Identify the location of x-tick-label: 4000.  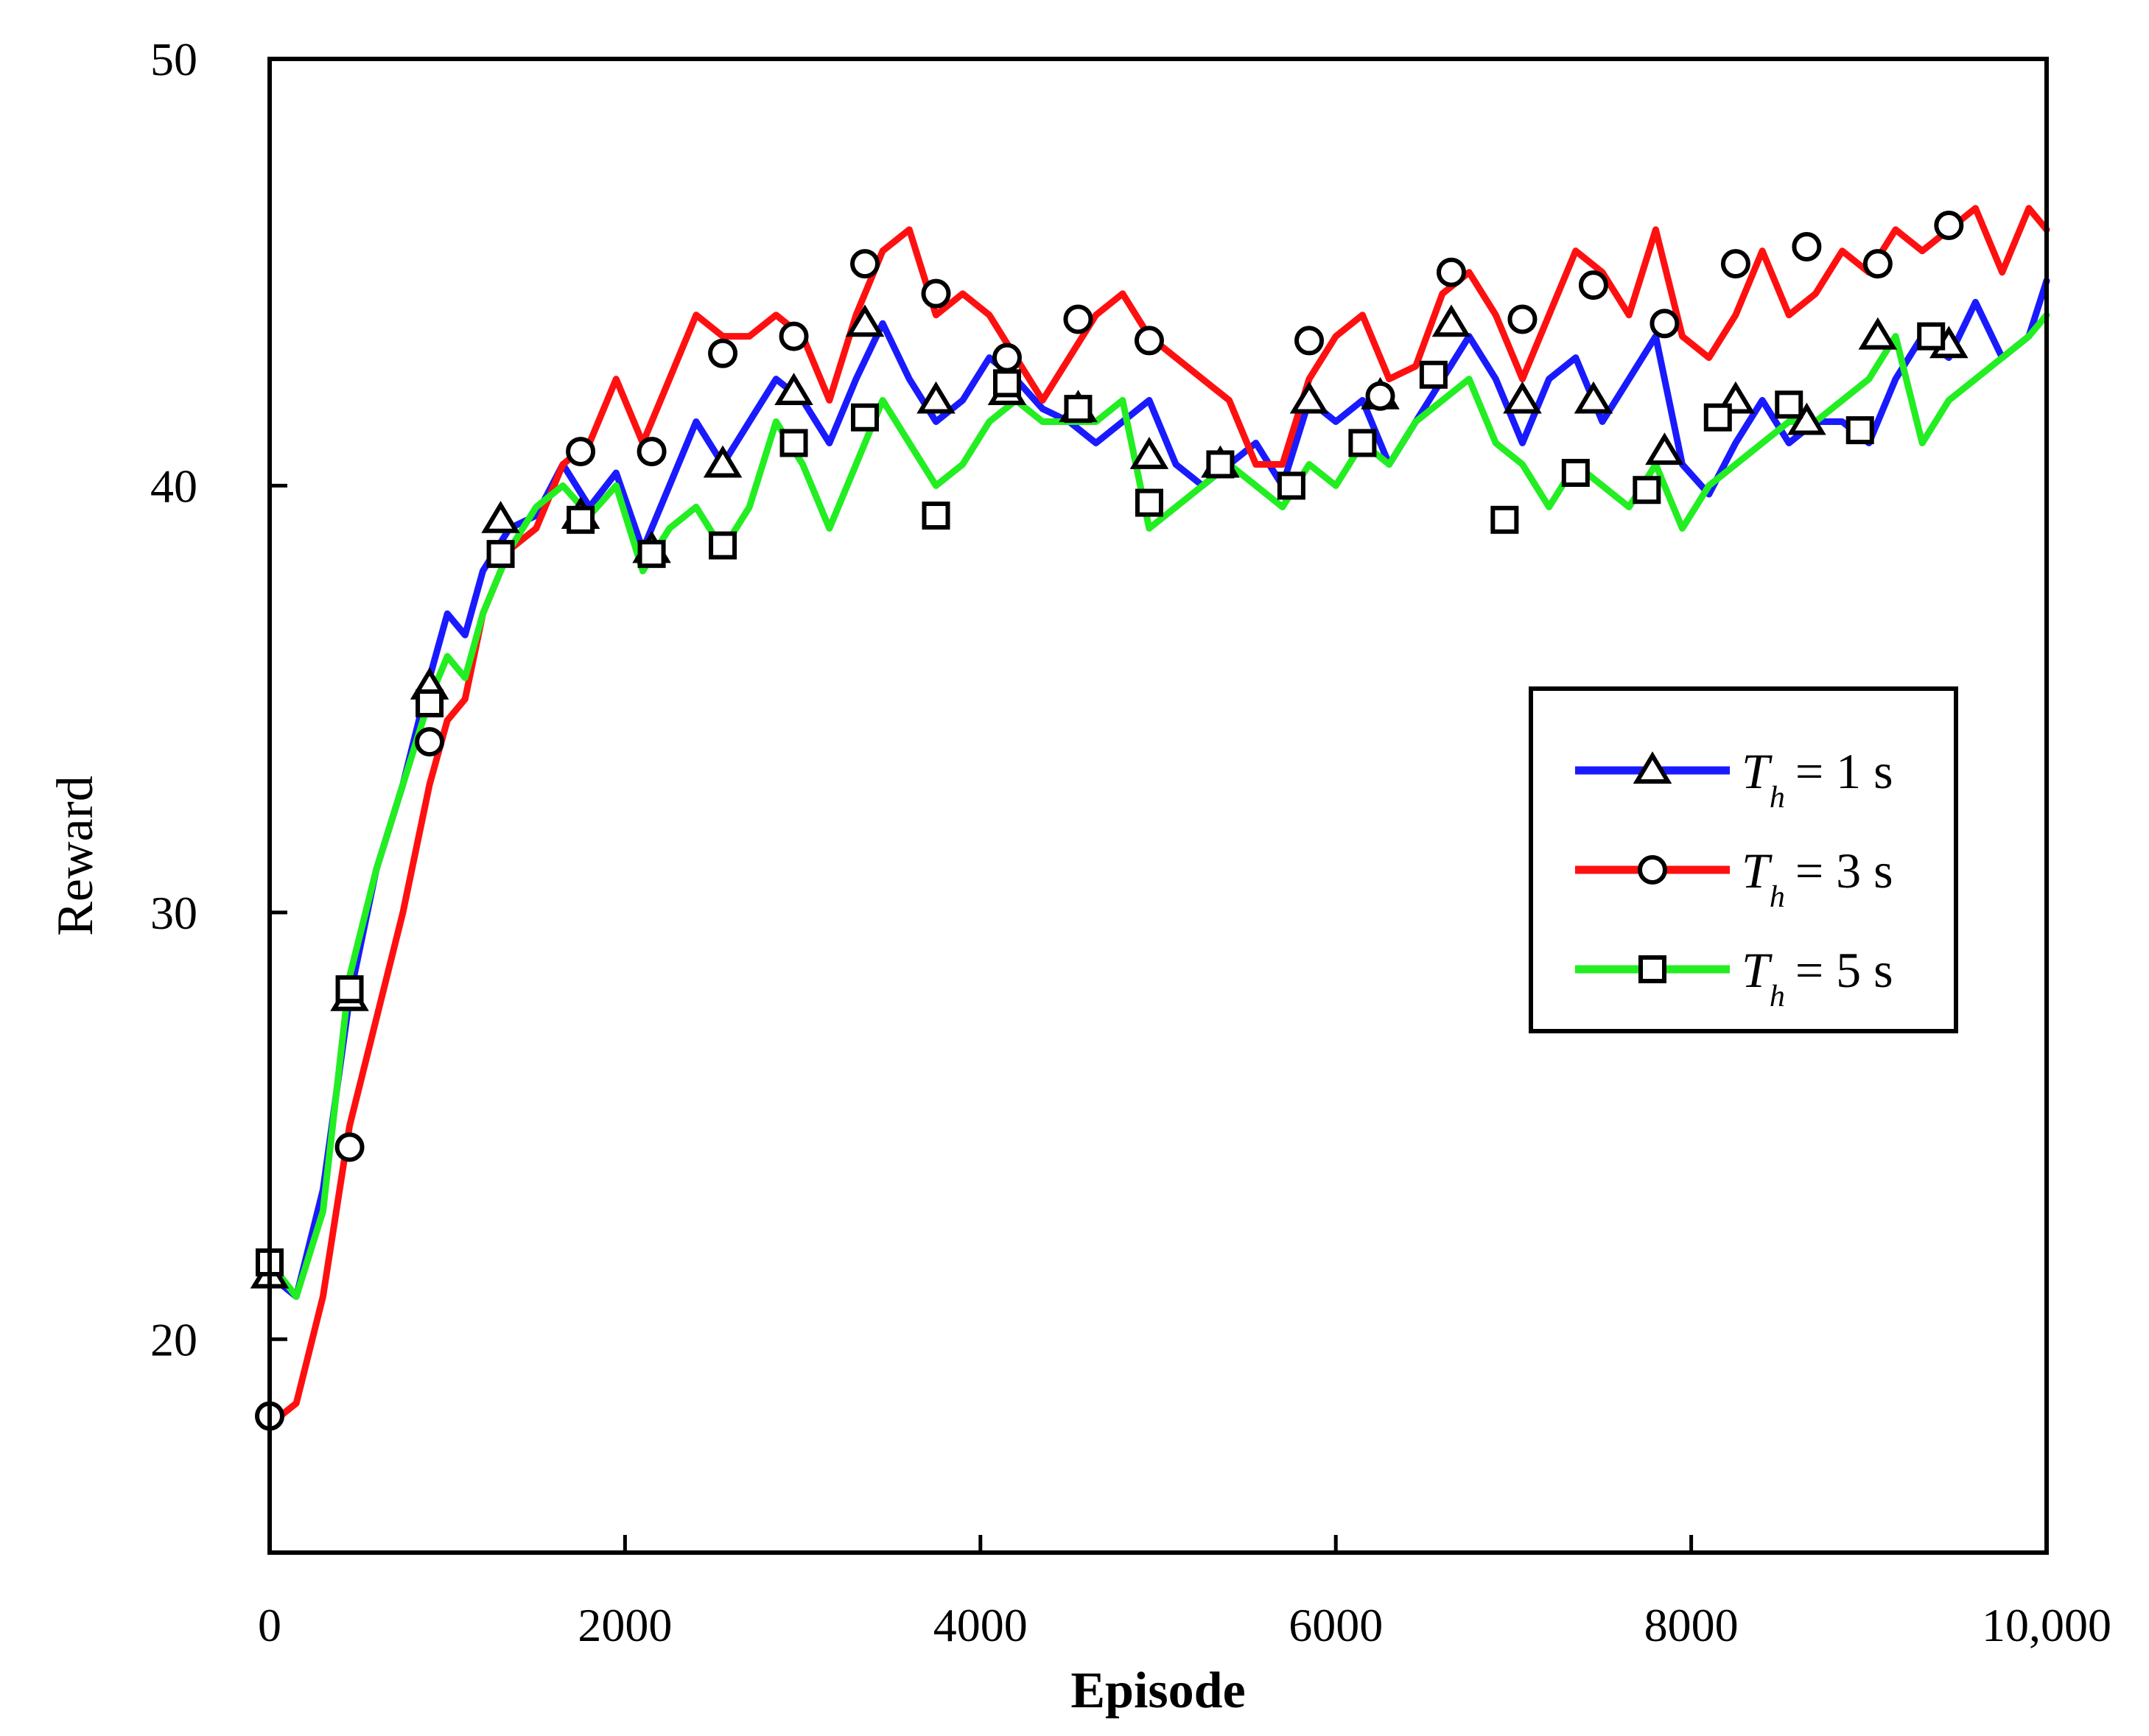
(980, 1625).